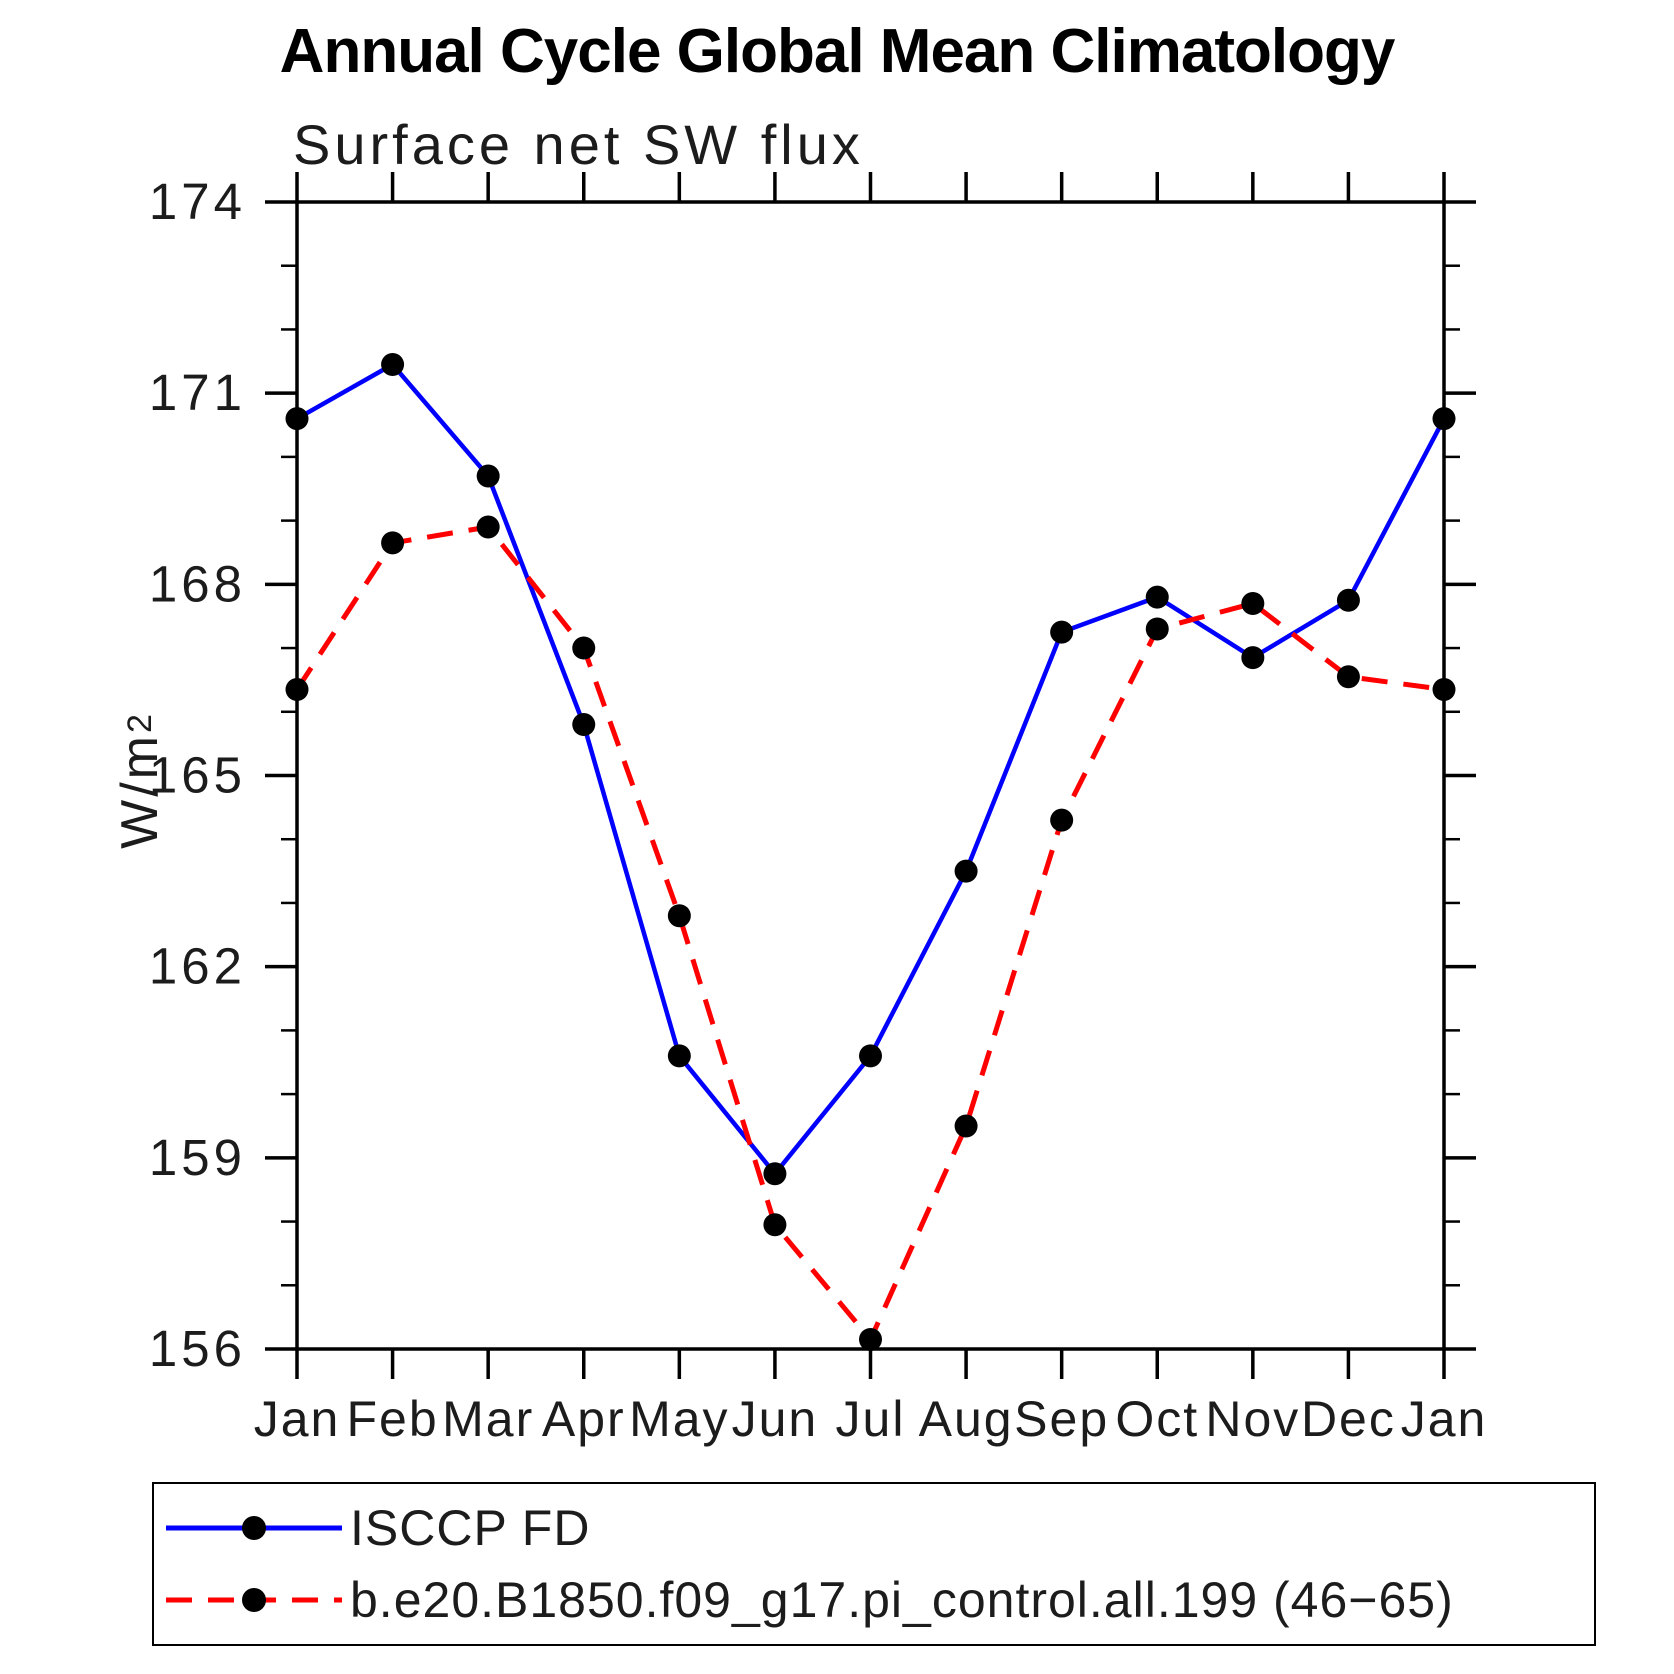  Describe the element at coordinates (197, 392) in the screenshot. I see `y-tick-label: 171` at that location.